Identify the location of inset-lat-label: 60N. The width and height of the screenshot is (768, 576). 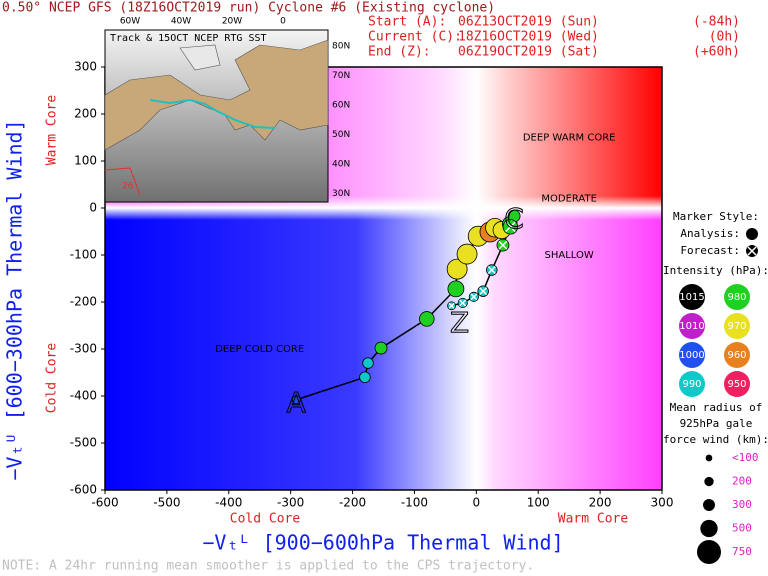
(341, 106).